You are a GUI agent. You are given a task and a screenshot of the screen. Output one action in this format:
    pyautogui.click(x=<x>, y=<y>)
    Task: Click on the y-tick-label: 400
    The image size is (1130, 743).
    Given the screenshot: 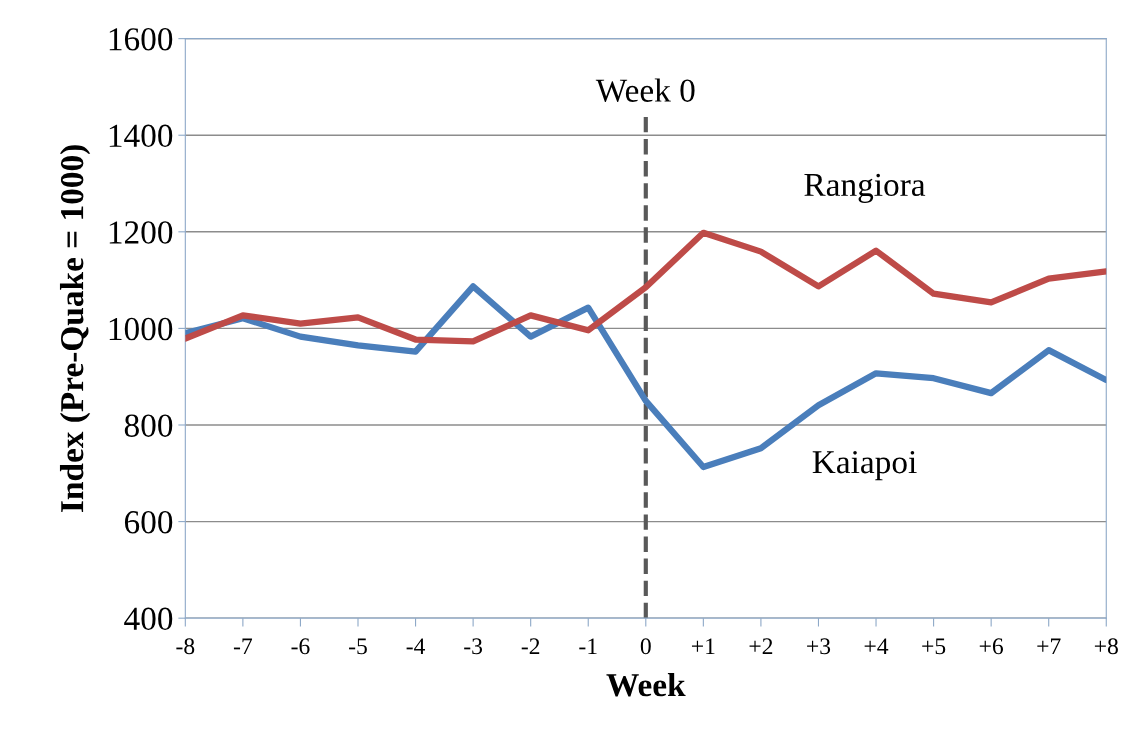 What is the action you would take?
    pyautogui.click(x=148, y=619)
    